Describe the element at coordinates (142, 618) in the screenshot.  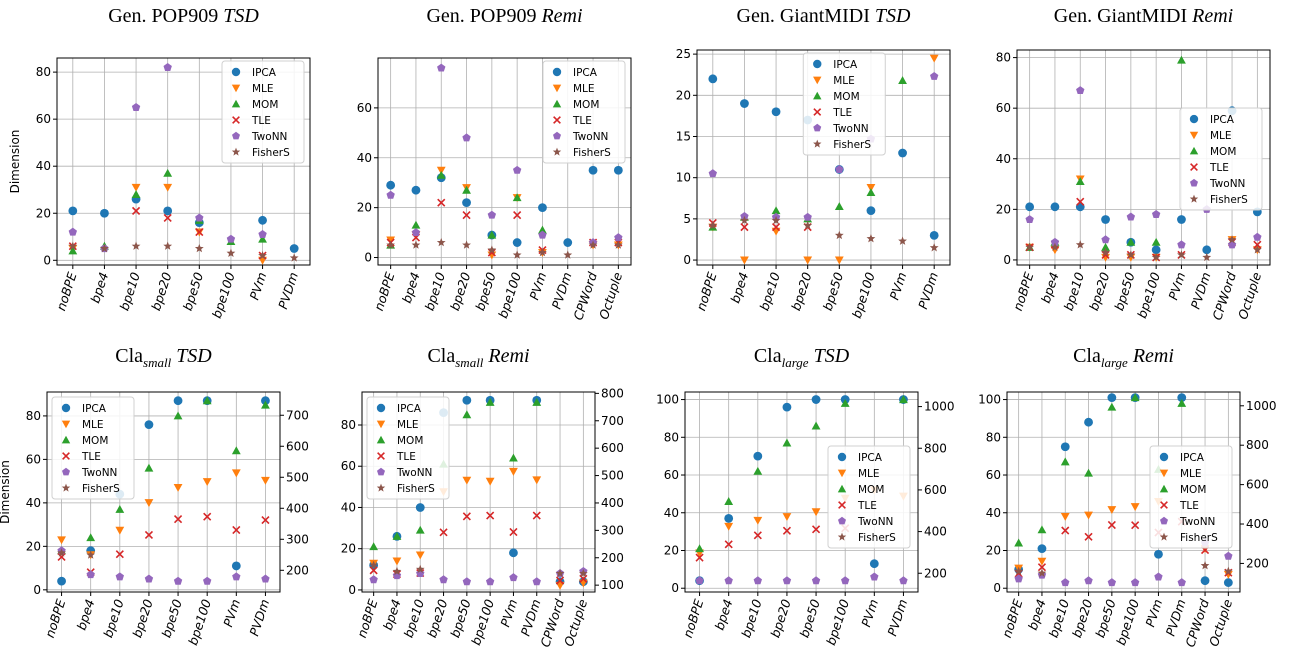
I see `x-tick-label: bpe20` at that location.